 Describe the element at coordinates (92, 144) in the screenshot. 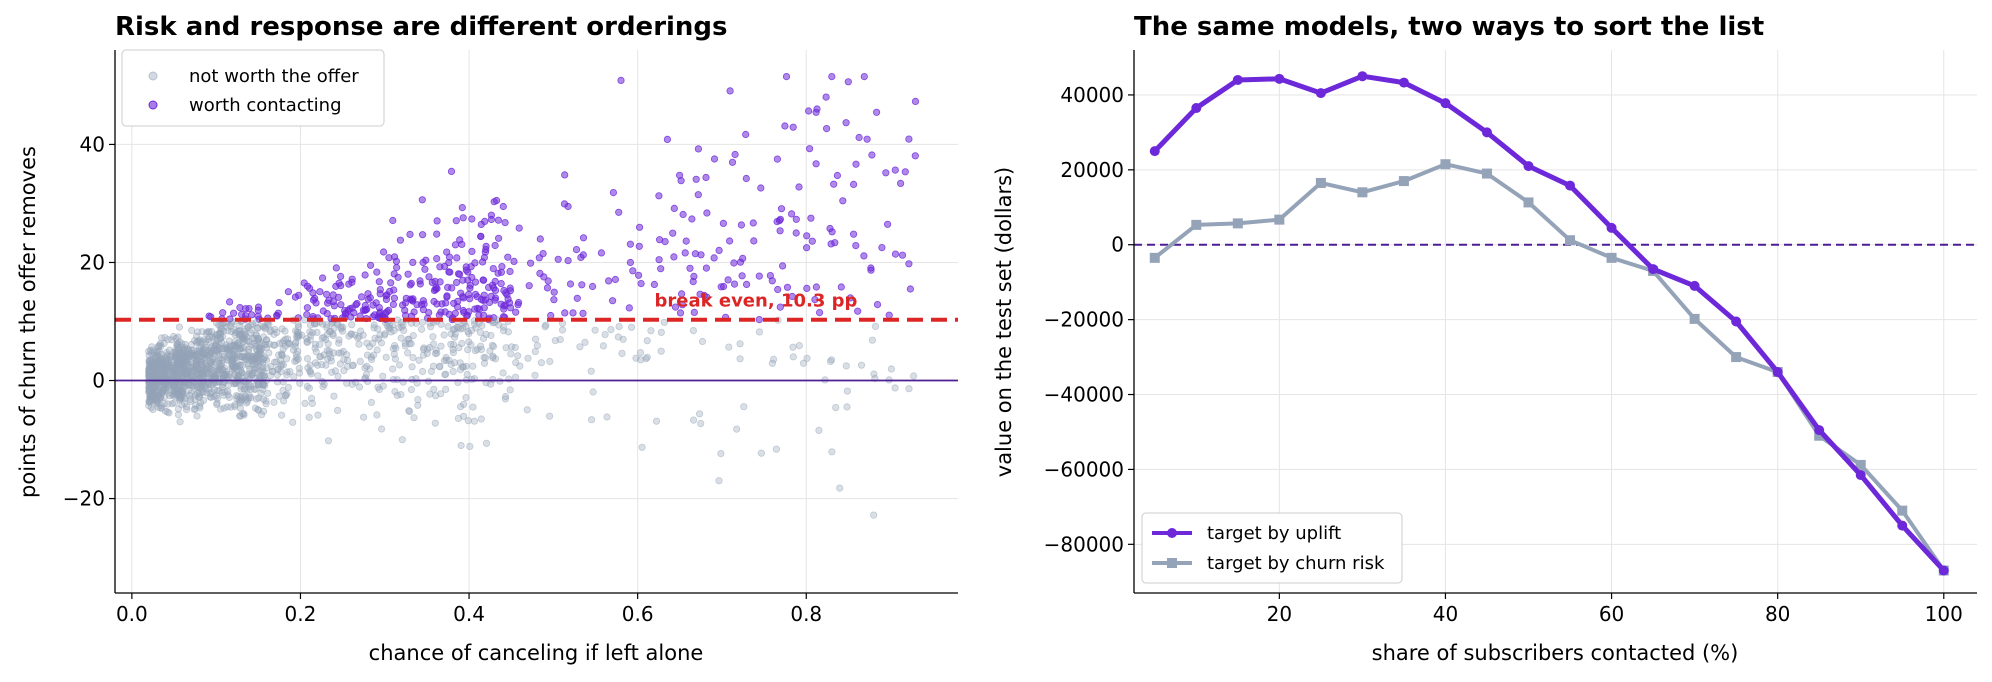

I see `left-y-tick-label: 40` at that location.